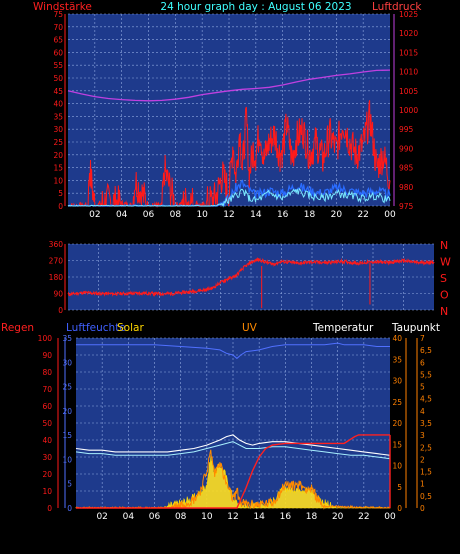  What do you see at coordinates (426, 496) in the screenshot?
I see `uv-tick-label: 0,5` at bounding box center [426, 496].